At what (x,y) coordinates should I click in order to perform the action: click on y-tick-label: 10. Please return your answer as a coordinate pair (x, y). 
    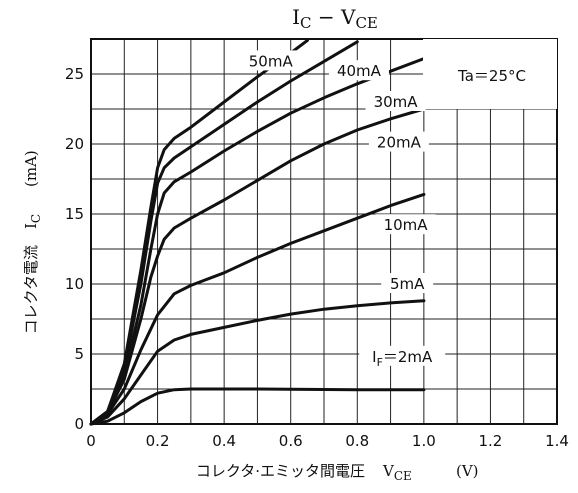
    Looking at the image, I should click on (74, 284).